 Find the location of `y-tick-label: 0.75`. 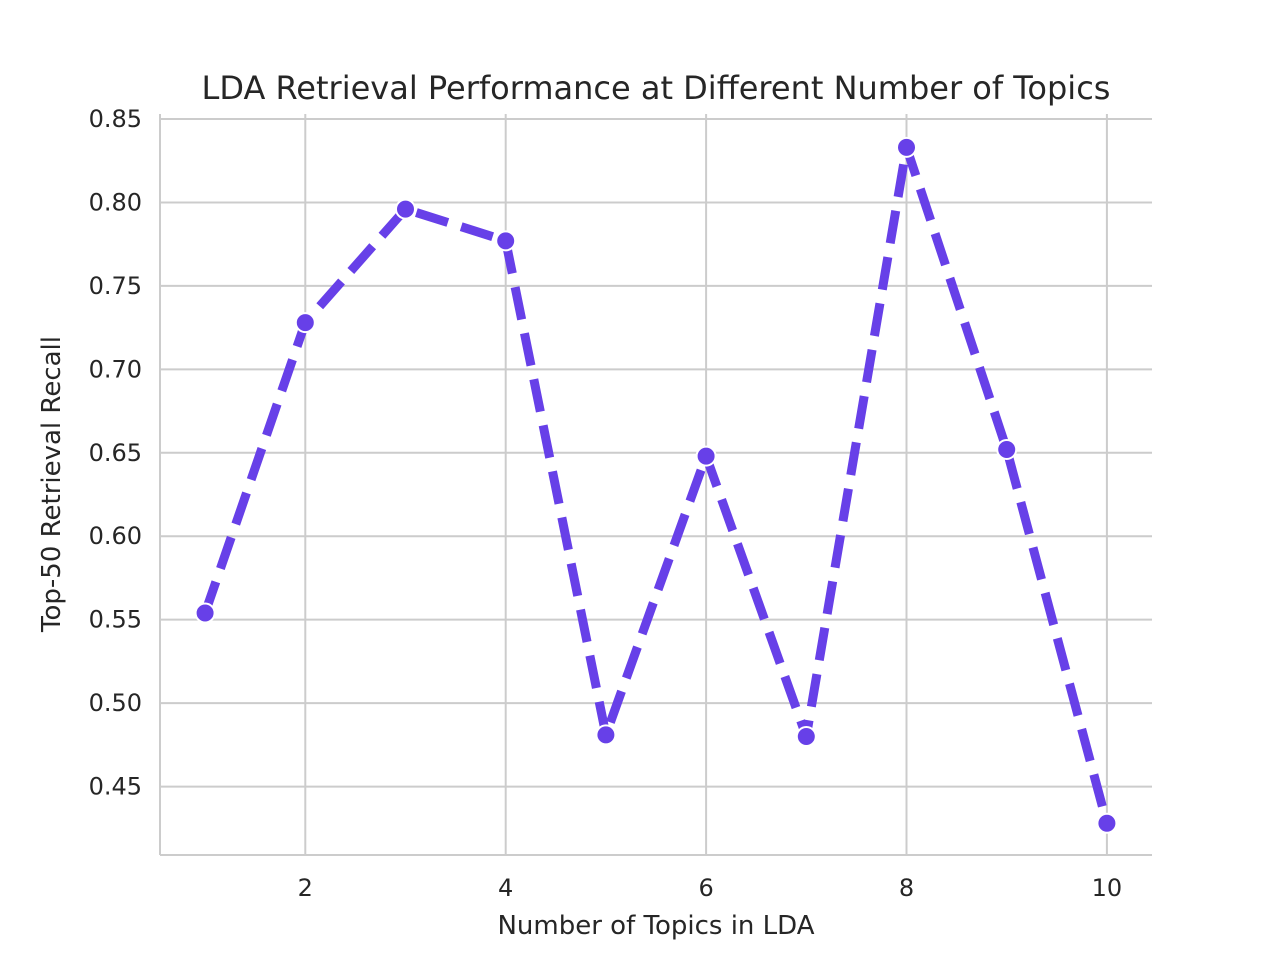

y-tick-label: 0.75 is located at coordinates (115, 286).